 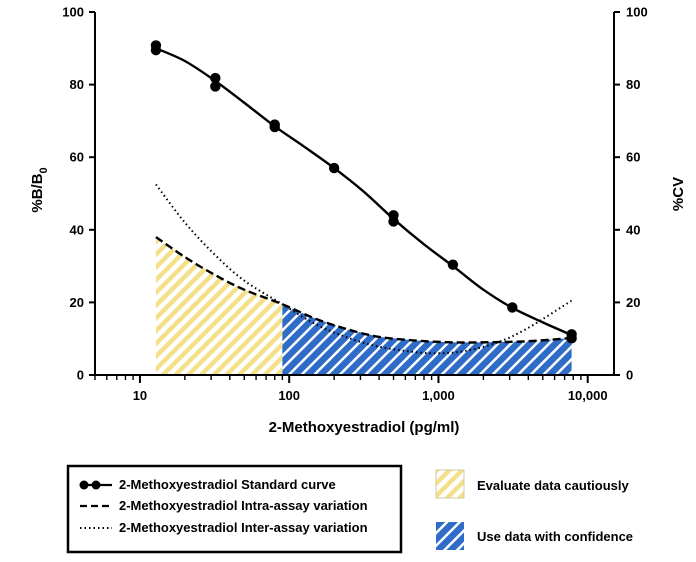 What do you see at coordinates (243, 527) in the screenshot?
I see `legend-label-inter-assay: 2-Methoxyestradiol Inter-assay variation` at bounding box center [243, 527].